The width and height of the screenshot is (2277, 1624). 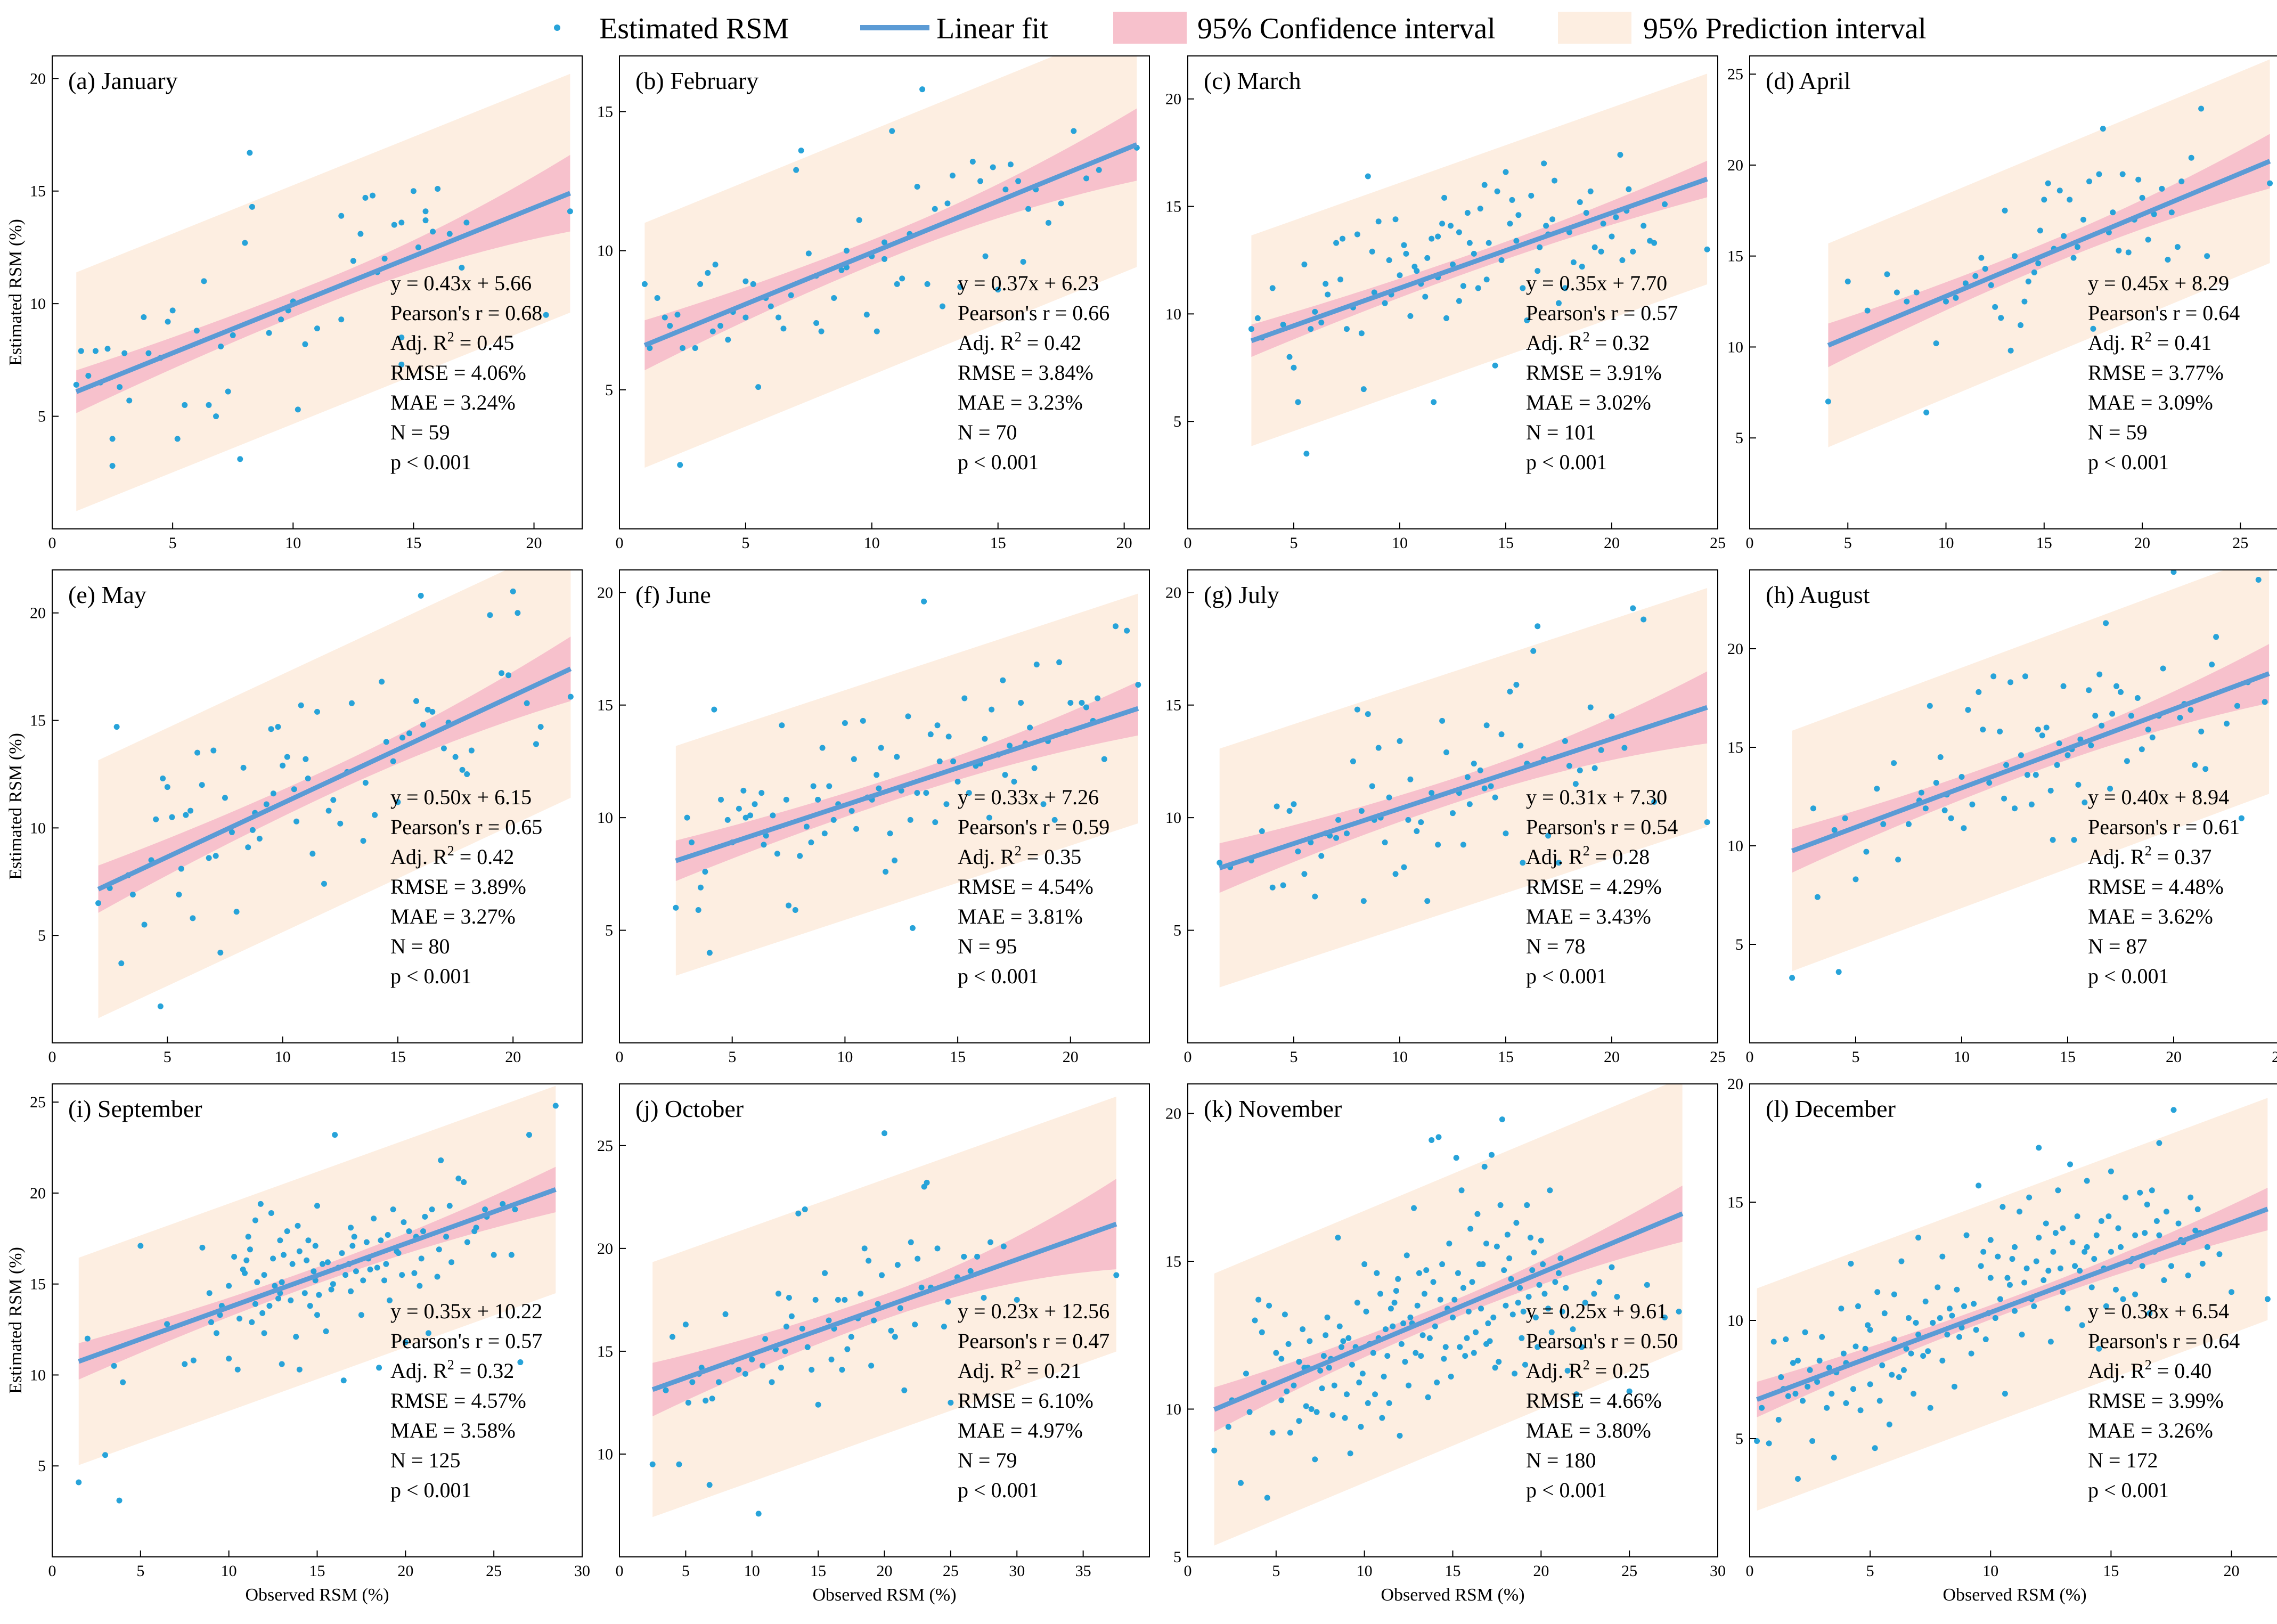 What do you see at coordinates (1818, 594) in the screenshot?
I see `panel-title: (h) August` at bounding box center [1818, 594].